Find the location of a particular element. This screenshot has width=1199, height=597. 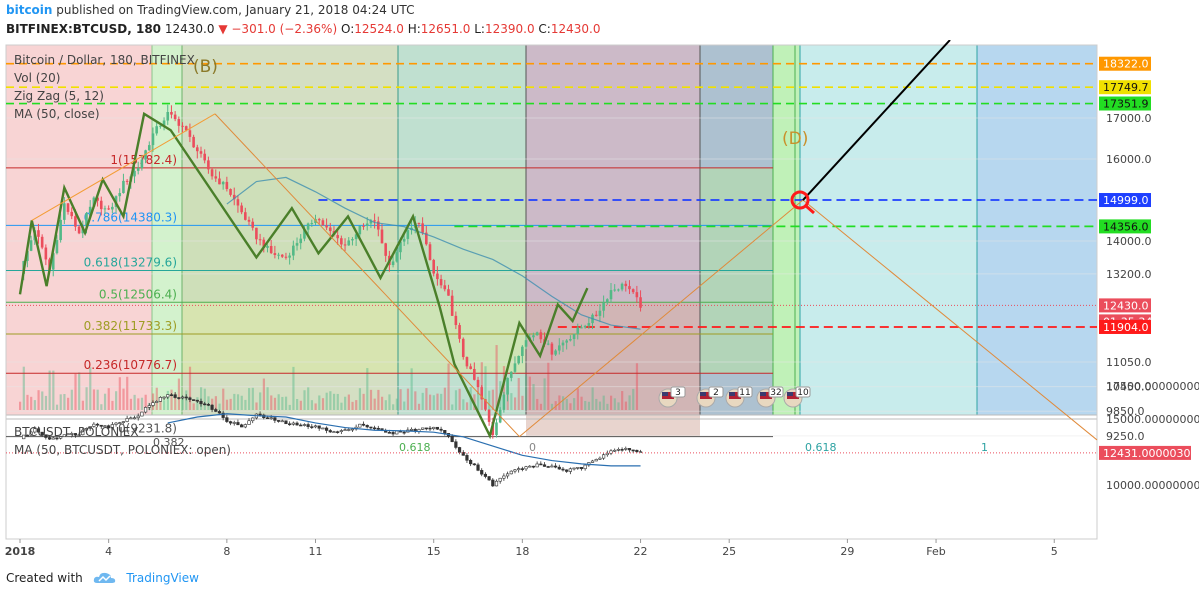

footer: Created with TradingView is located at coordinates (102, 579).